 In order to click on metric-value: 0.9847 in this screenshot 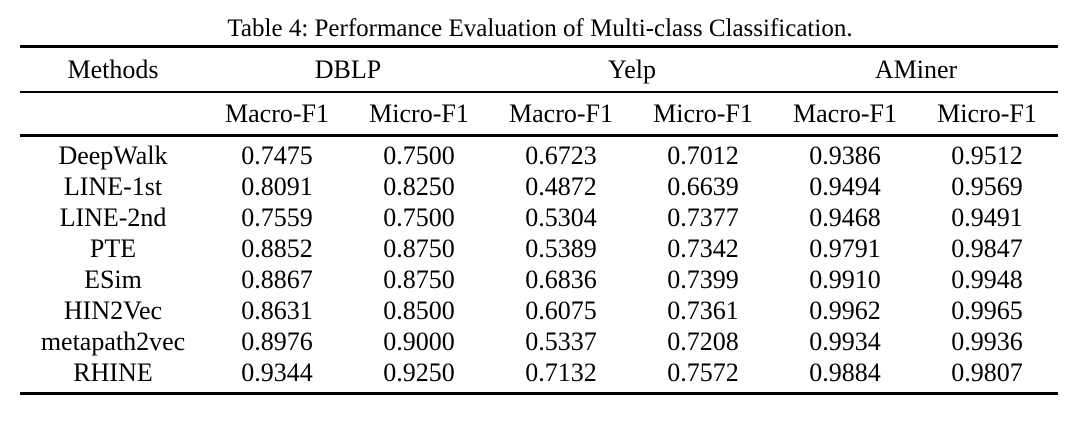, I will do `click(987, 248)`.